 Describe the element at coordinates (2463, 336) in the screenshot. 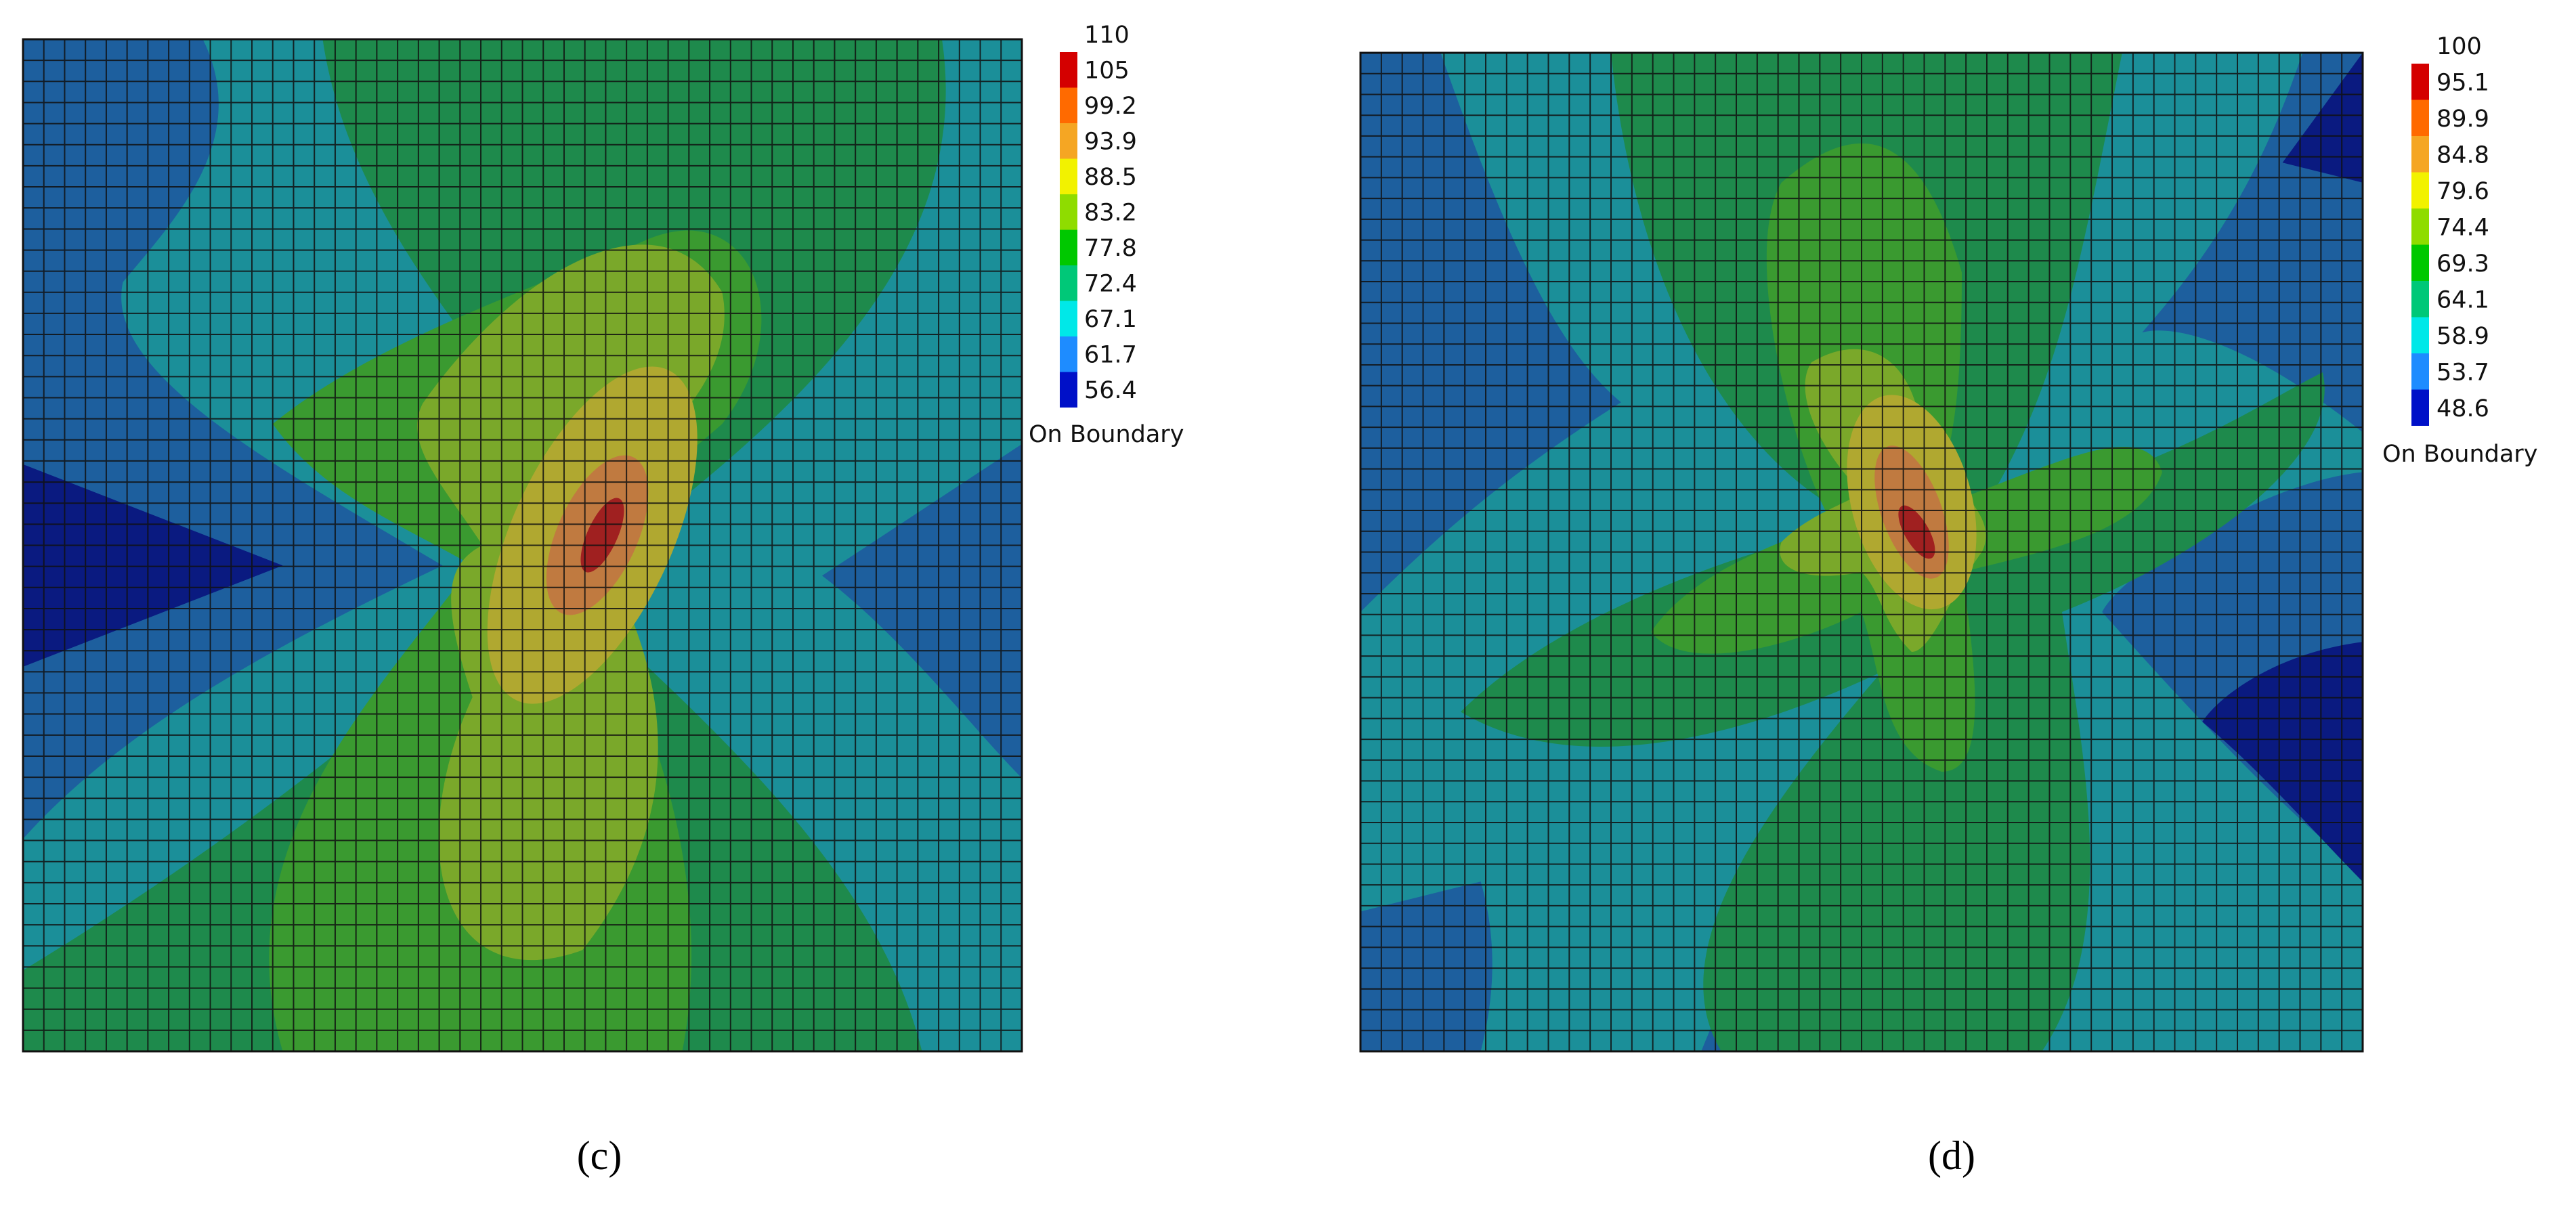

I see `colorbar-label: 58.9` at that location.